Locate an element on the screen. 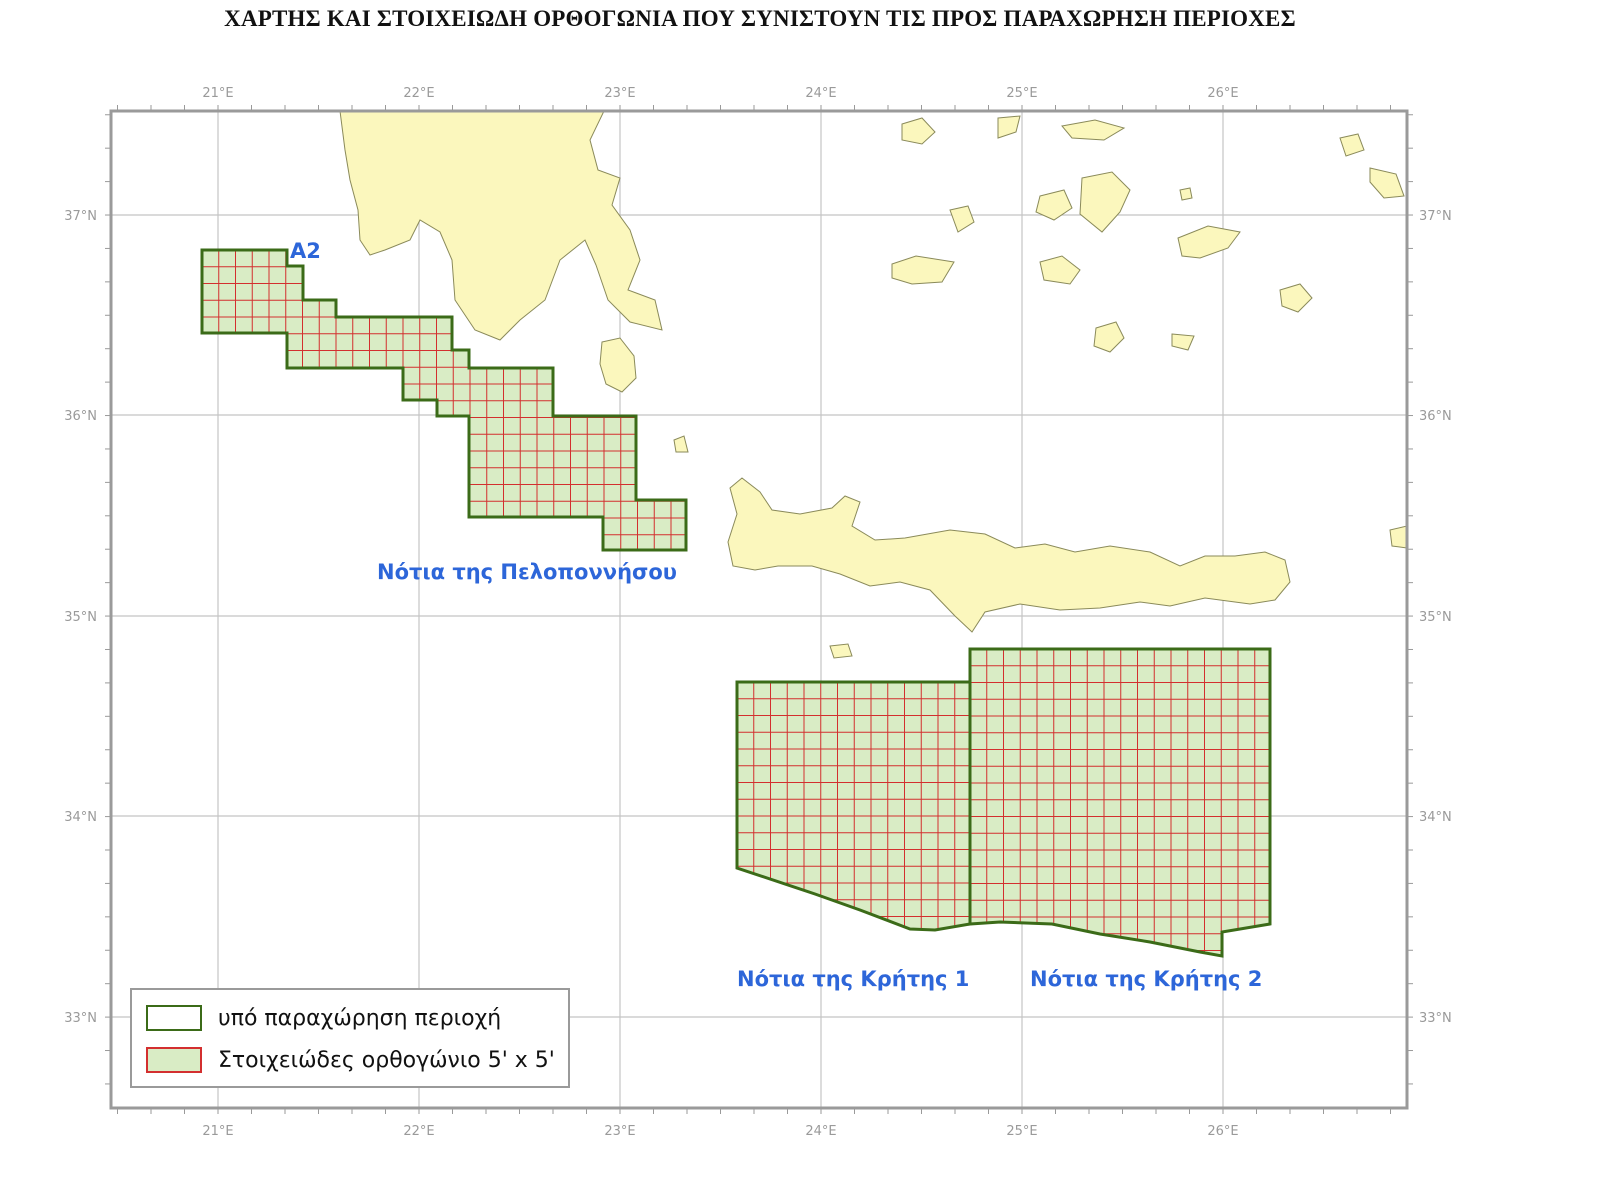 This screenshot has height=1181, width=1600. crete-land is located at coordinates (1009, 555).